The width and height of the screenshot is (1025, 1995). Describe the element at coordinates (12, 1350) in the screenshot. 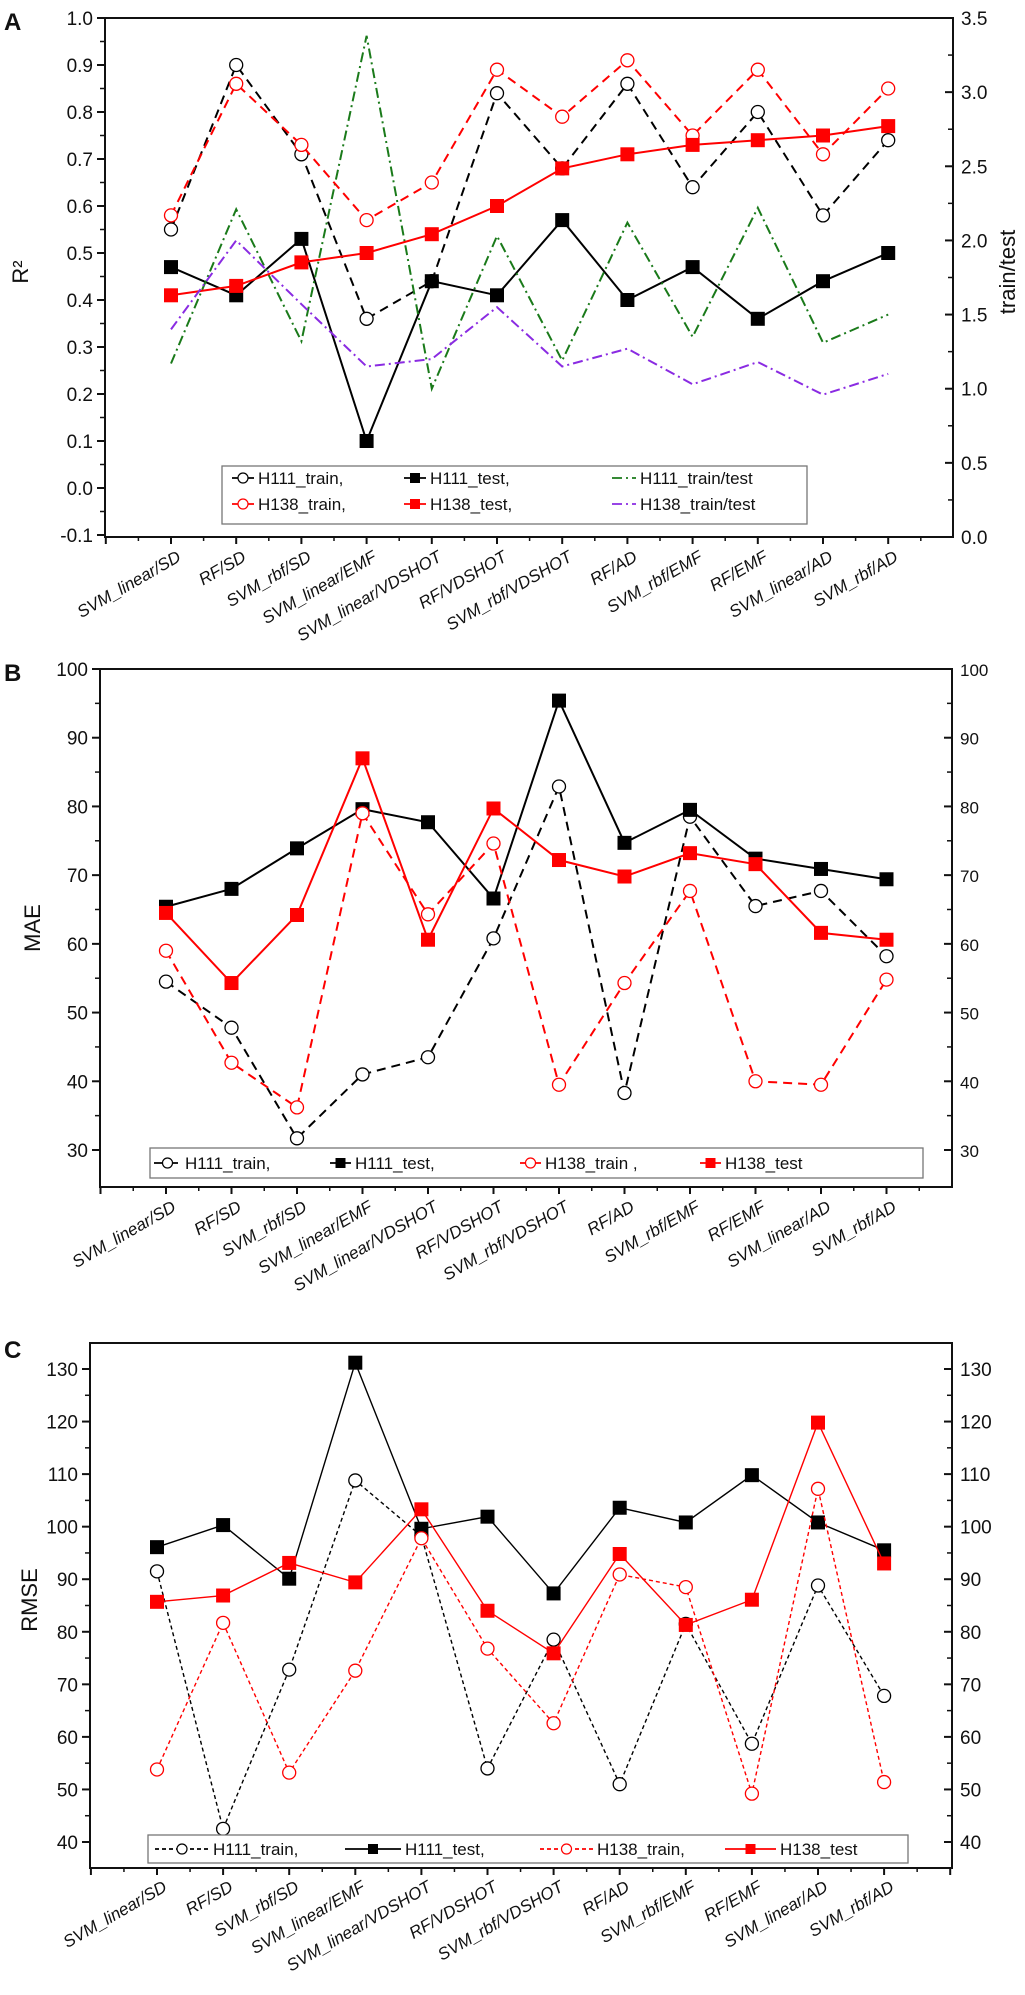

I see `panel-letter: C` at that location.